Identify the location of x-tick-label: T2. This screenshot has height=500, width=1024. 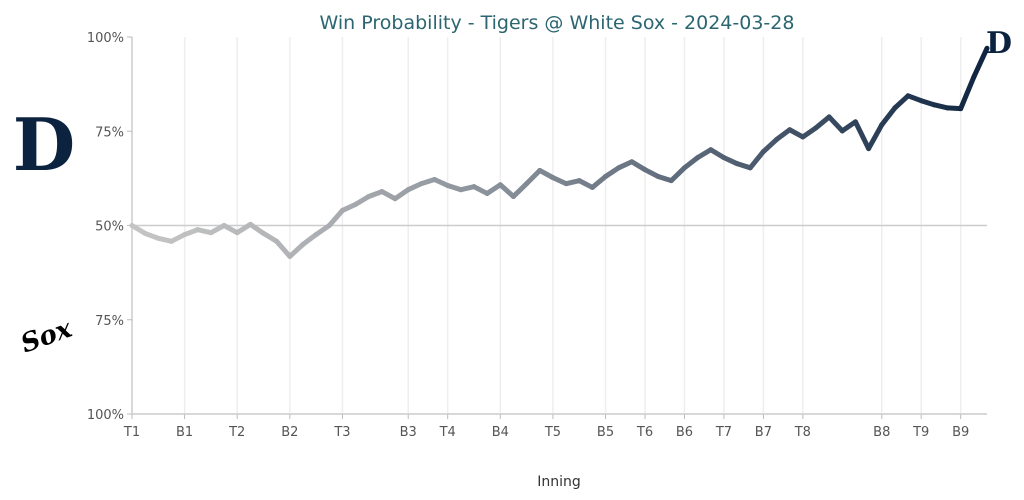
(236, 432).